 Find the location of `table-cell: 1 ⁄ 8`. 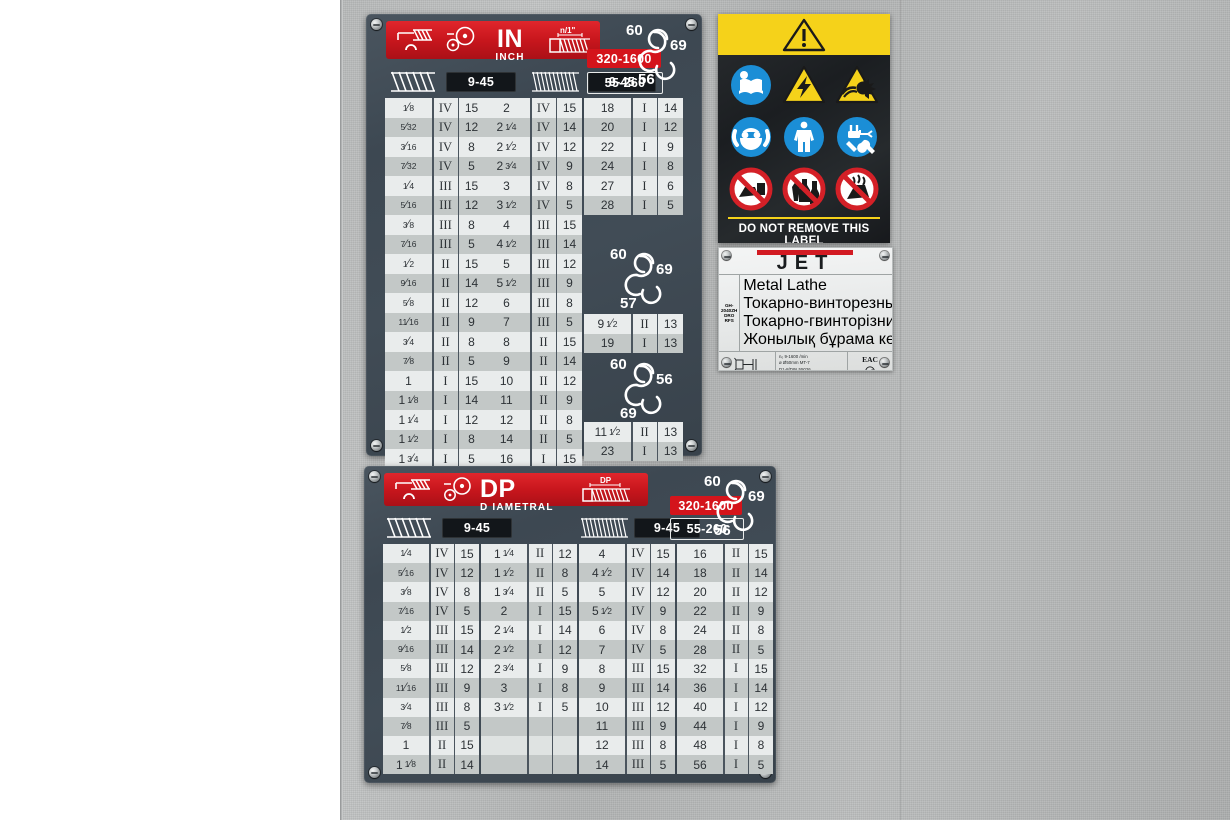

table-cell: 1 ⁄ 8 is located at coordinates (408, 108).